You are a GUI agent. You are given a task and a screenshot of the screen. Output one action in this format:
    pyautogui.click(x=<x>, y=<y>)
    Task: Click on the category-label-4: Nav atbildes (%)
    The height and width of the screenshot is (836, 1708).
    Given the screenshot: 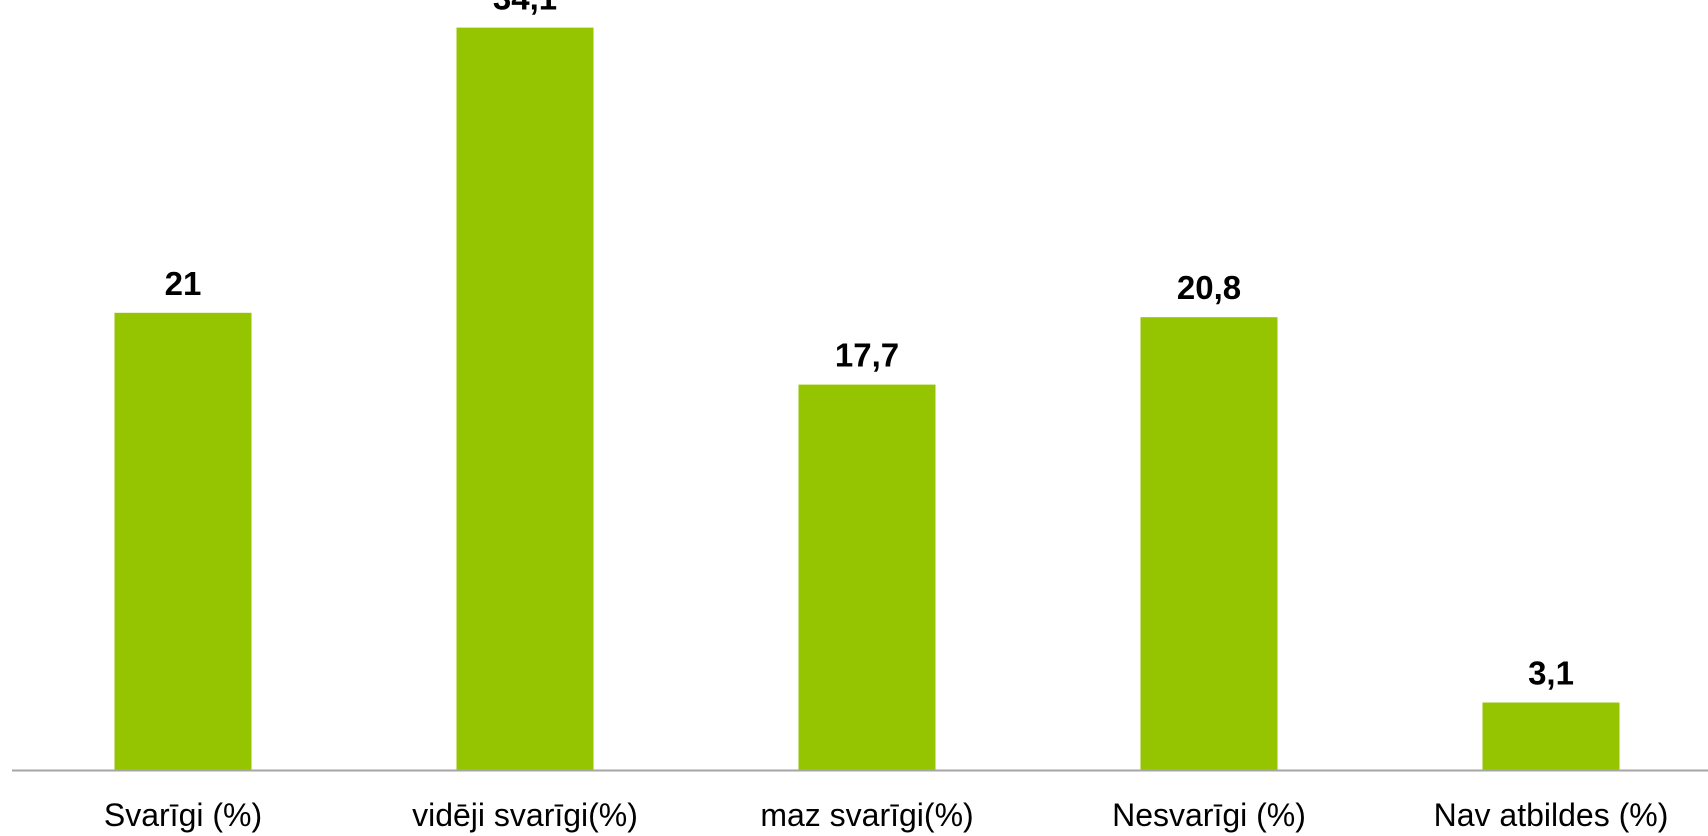 What is the action you would take?
    pyautogui.click(x=1551, y=815)
    